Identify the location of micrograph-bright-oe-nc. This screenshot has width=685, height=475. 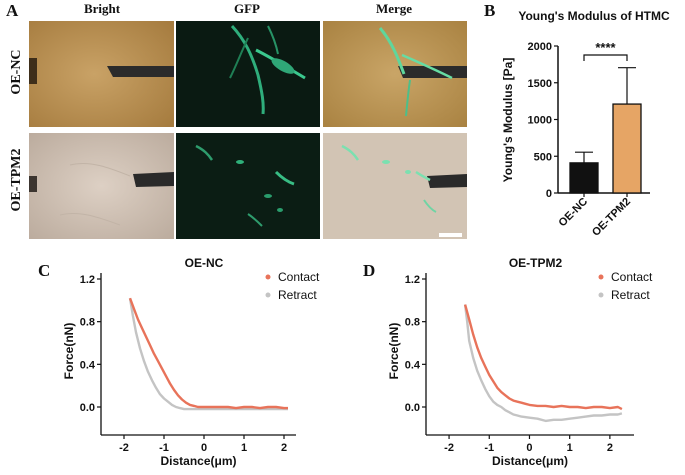
(101, 74).